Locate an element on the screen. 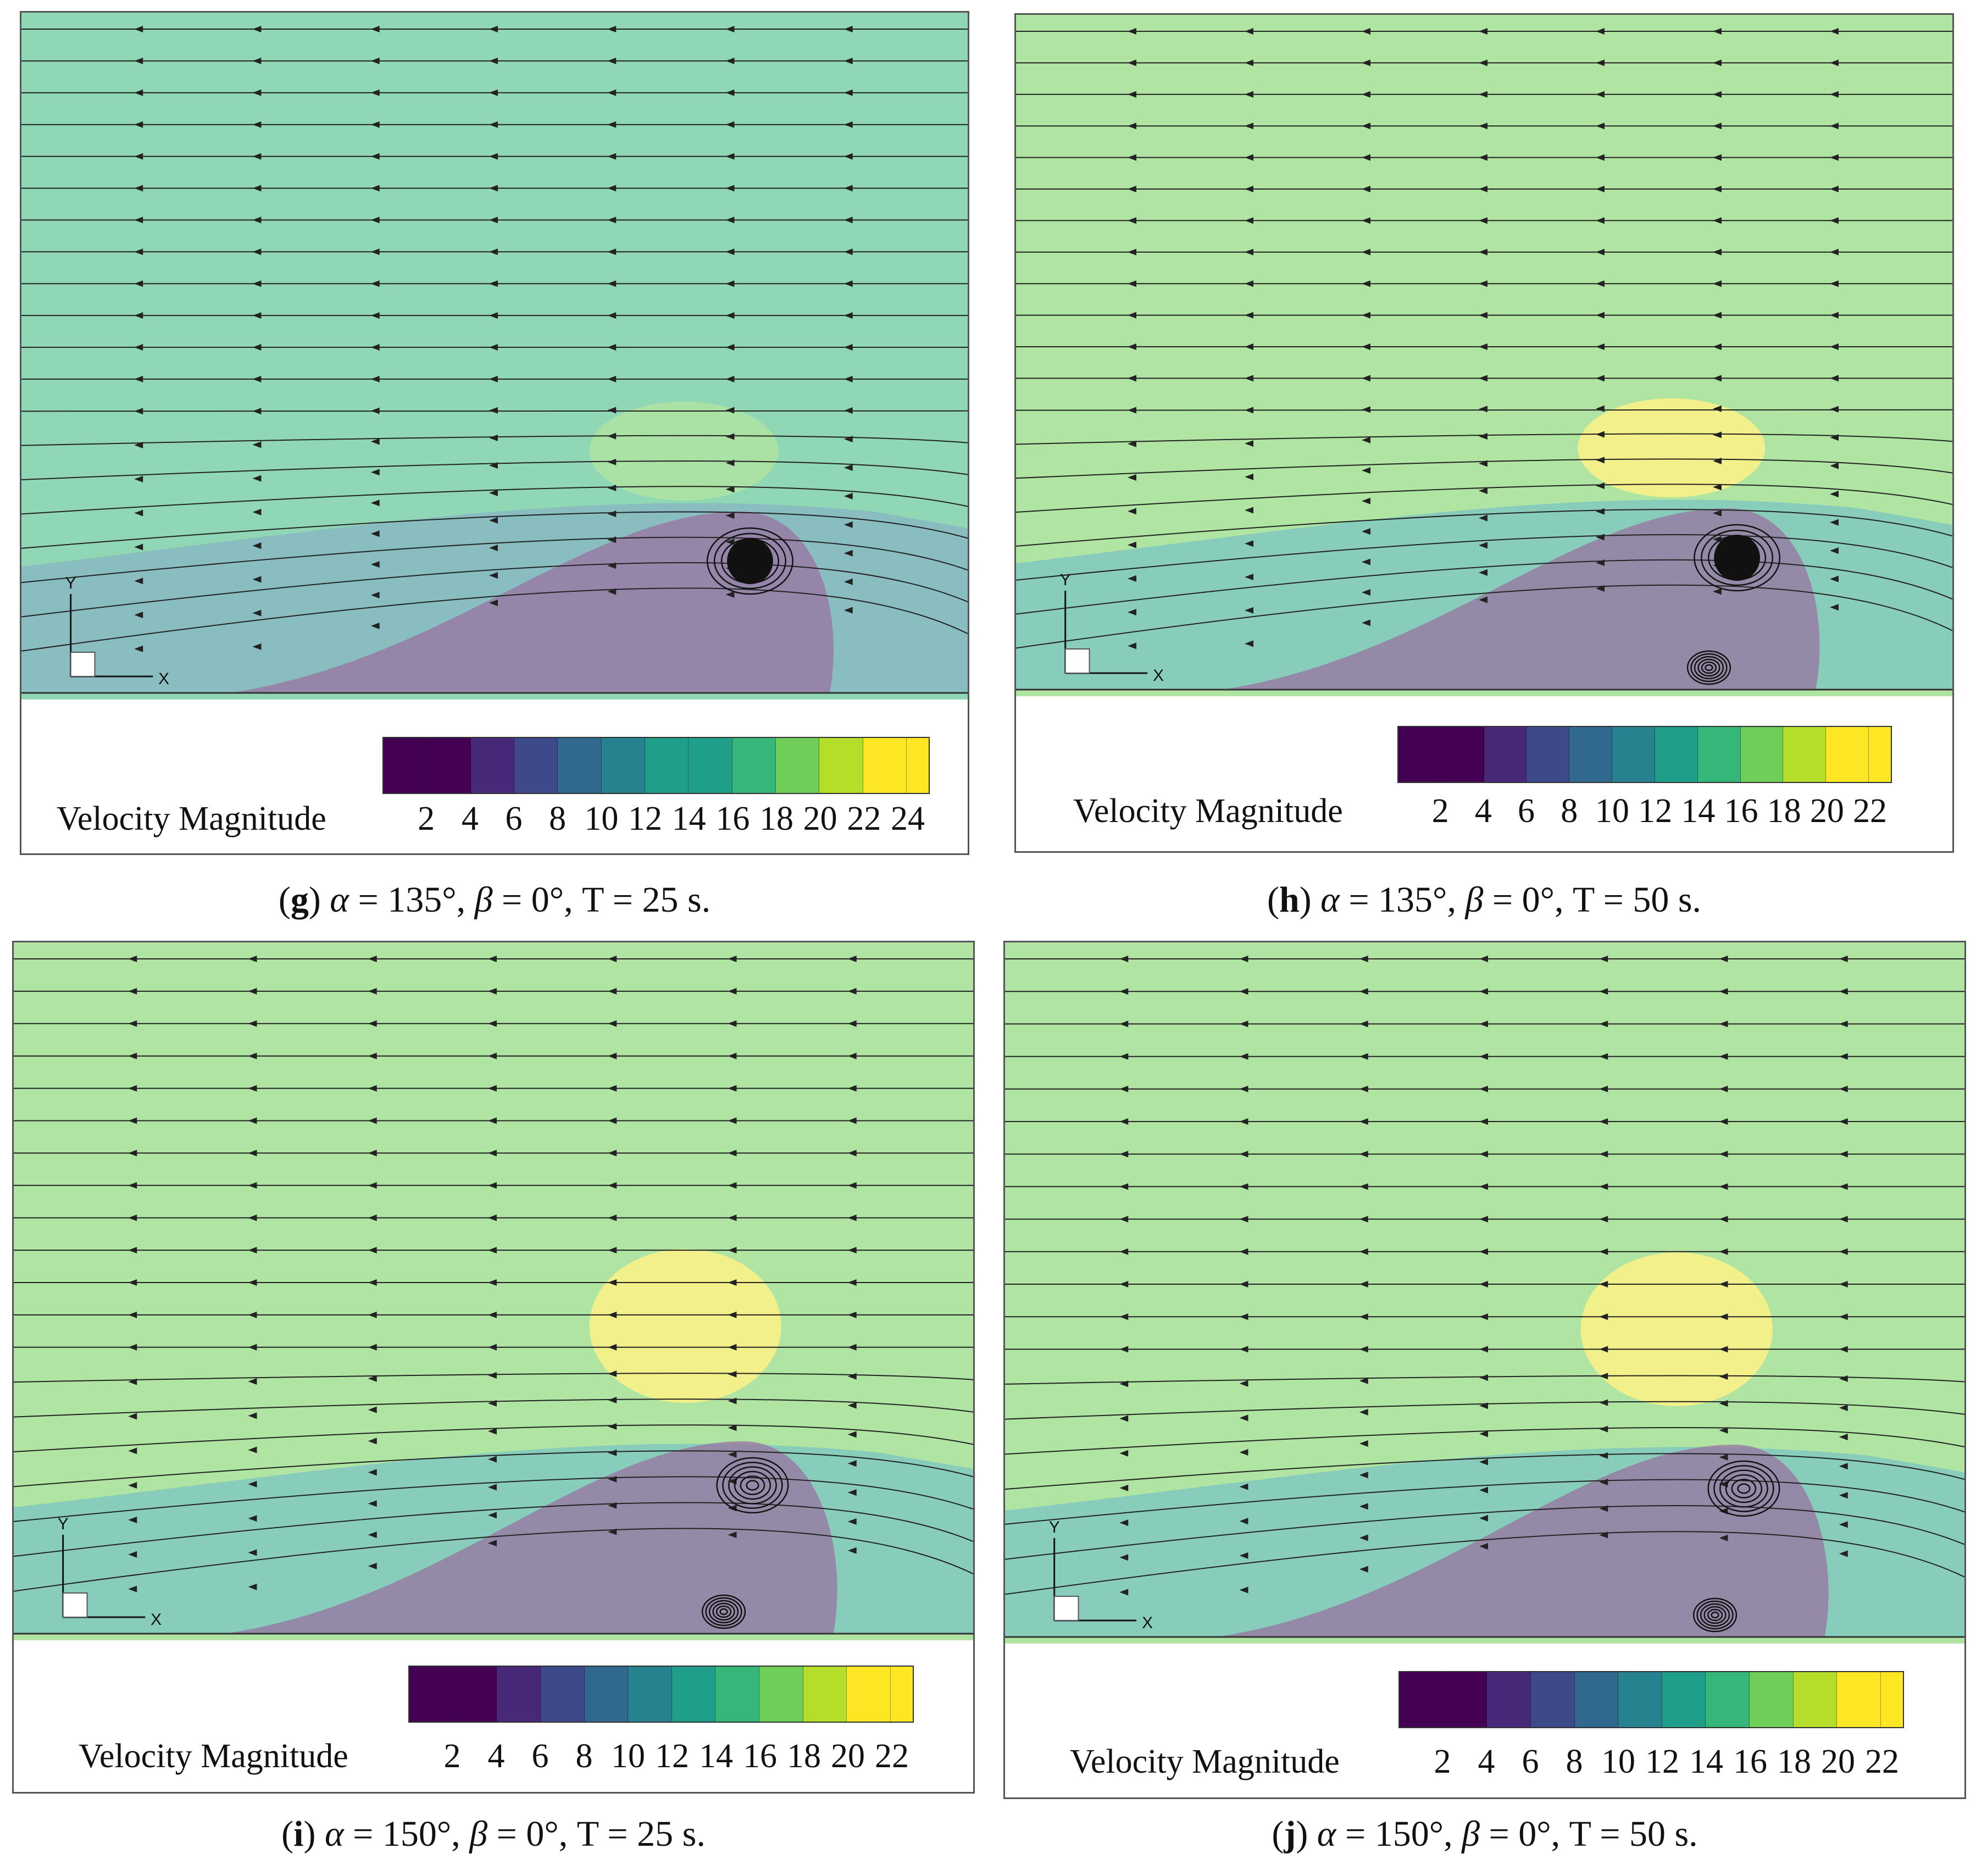 The height and width of the screenshot is (1876, 1976). colorbar-tick-label: 6 is located at coordinates (1530, 1762).